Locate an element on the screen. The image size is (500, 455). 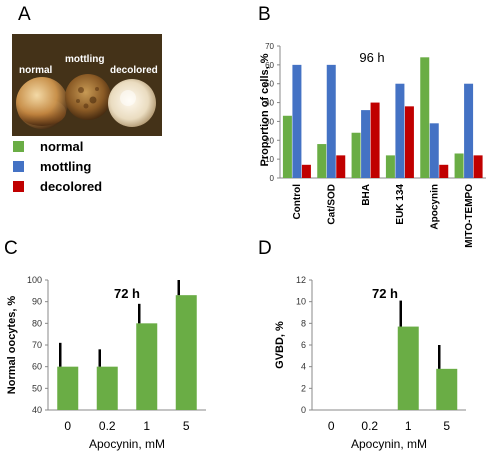
panel-letter-c: C is located at coordinates (11, 248).